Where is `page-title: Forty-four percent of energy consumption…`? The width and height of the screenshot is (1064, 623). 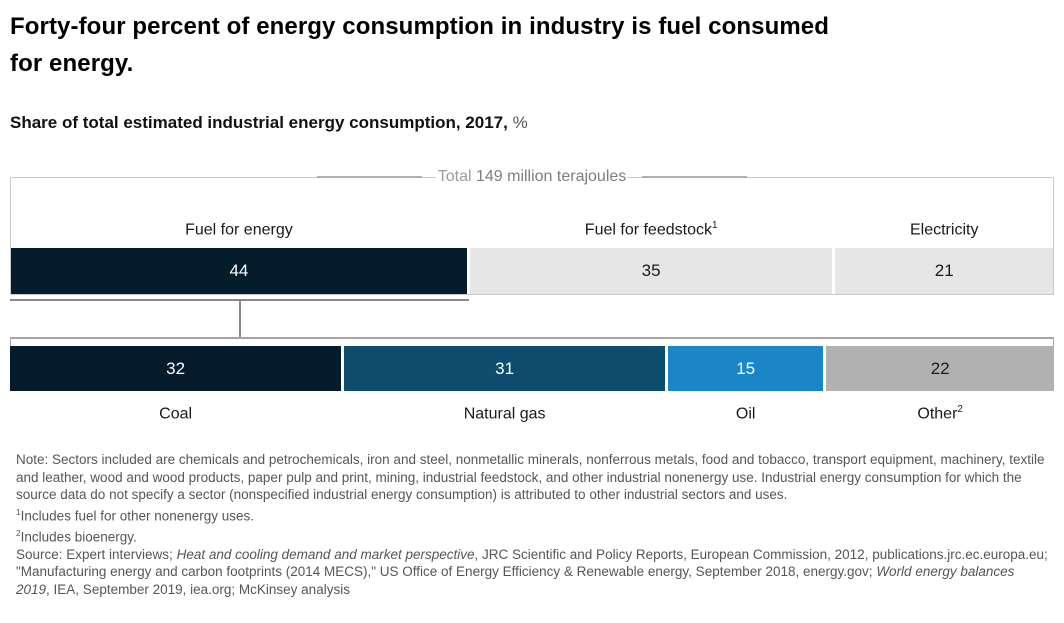
page-title: Forty-four percent of energy consumption… is located at coordinates (537, 45).